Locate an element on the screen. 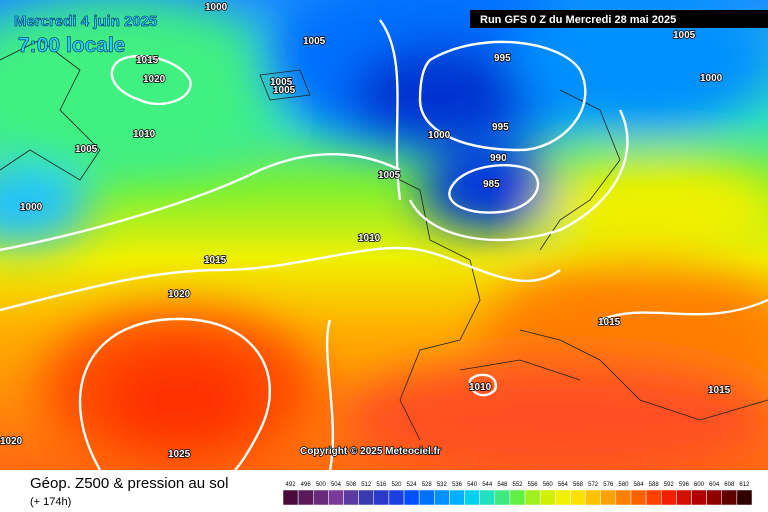  colorbar-label: 512 is located at coordinates (366, 485).